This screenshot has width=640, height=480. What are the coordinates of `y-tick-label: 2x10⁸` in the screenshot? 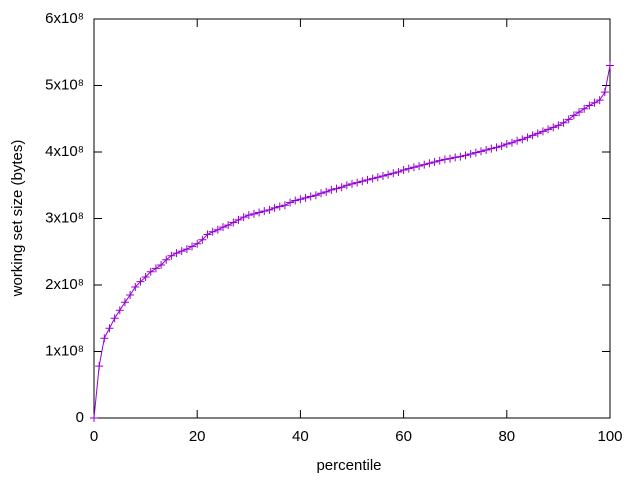 It's located at (64, 284).